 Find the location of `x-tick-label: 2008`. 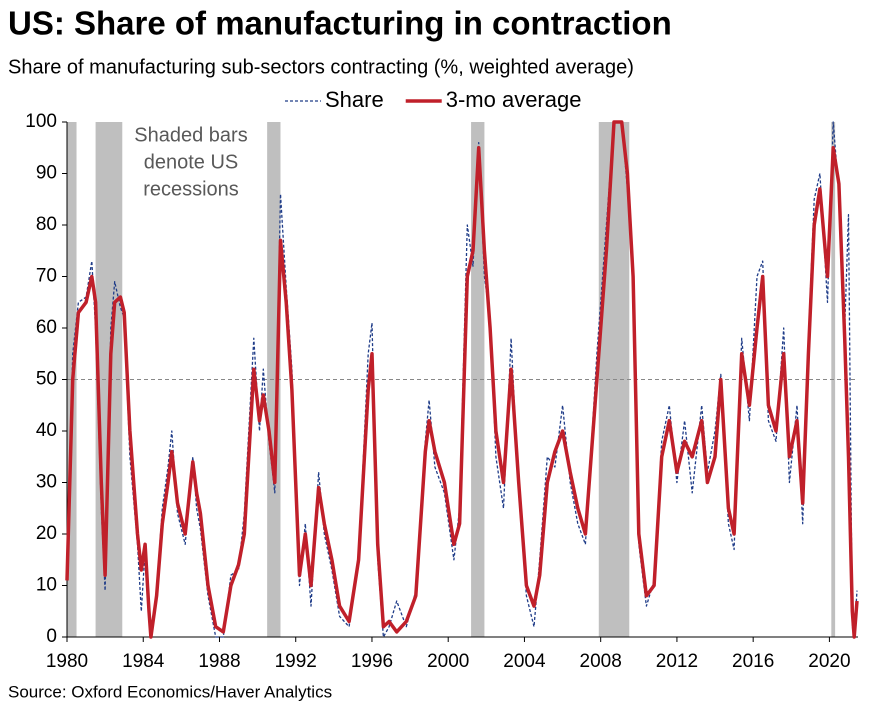

x-tick-label: 2008 is located at coordinates (601, 661).